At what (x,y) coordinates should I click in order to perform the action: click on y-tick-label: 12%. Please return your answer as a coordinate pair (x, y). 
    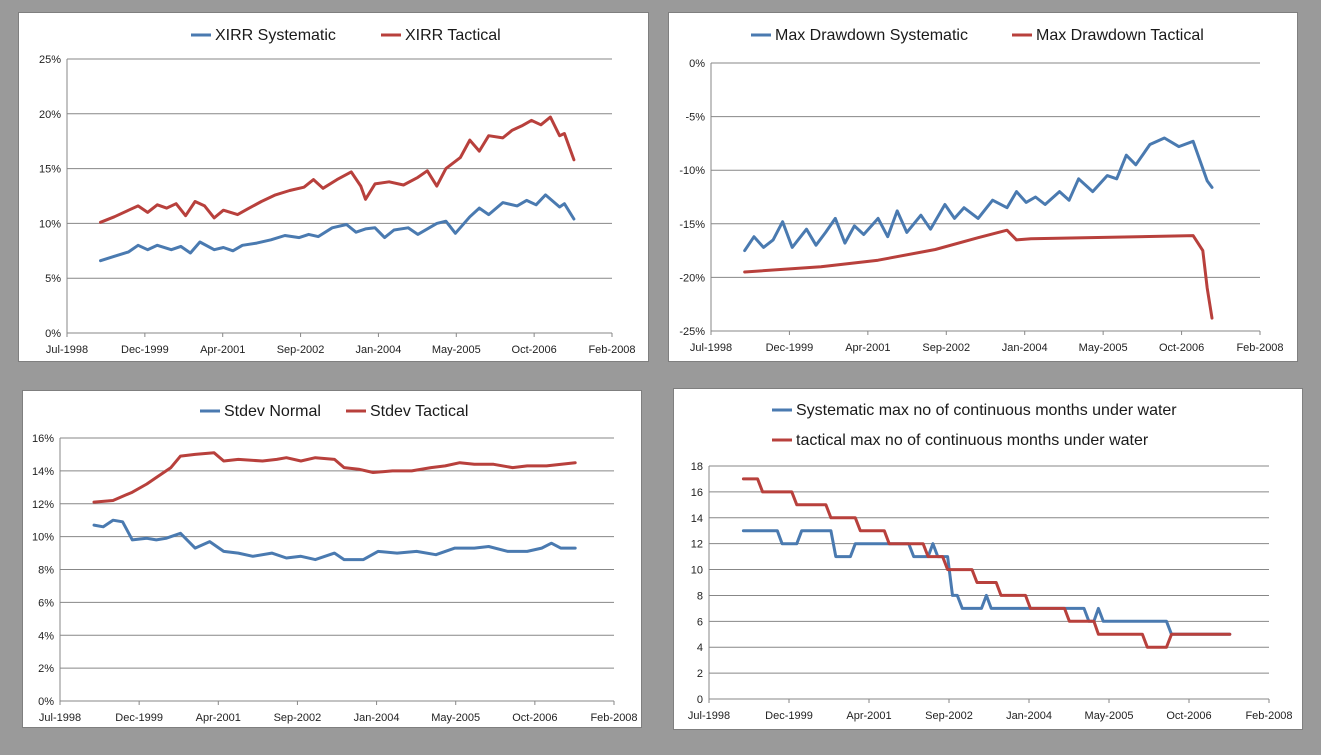
    Looking at the image, I should click on (43, 505).